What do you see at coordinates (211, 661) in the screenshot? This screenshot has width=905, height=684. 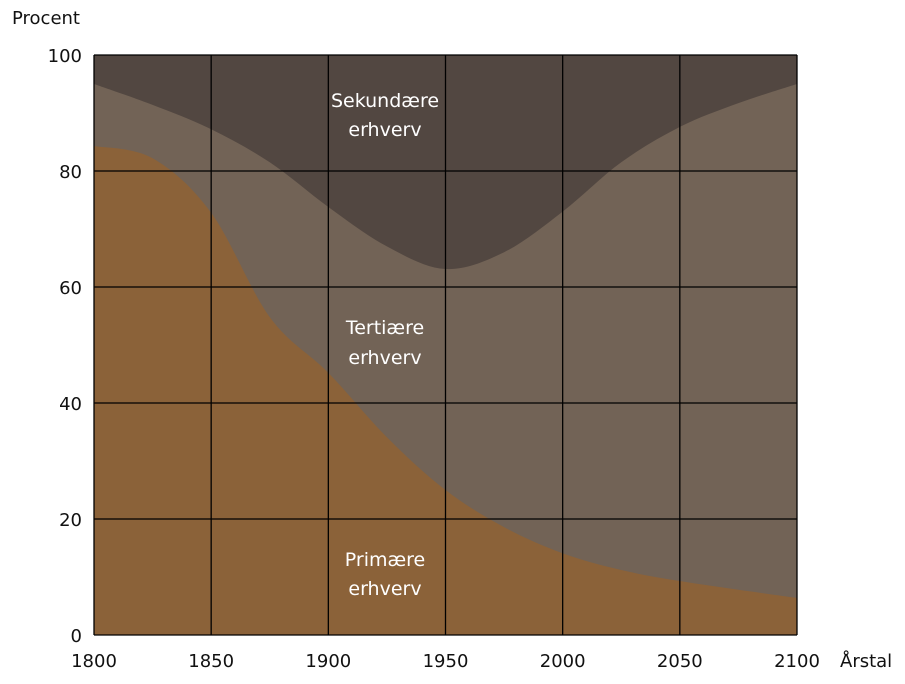 I see `x-tick-label: 1850` at bounding box center [211, 661].